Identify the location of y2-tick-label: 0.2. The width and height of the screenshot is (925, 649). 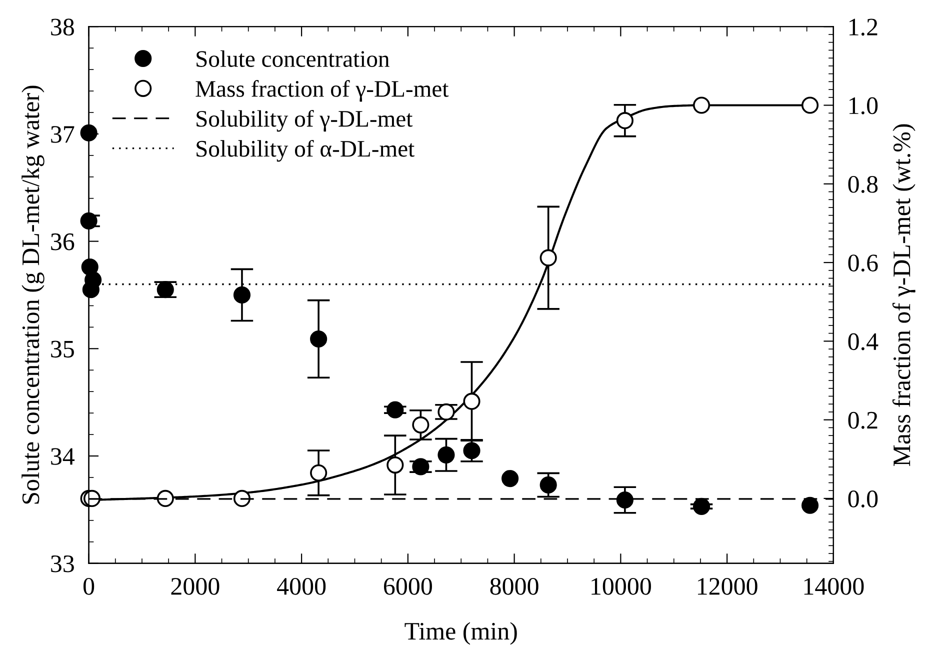
(863, 420).